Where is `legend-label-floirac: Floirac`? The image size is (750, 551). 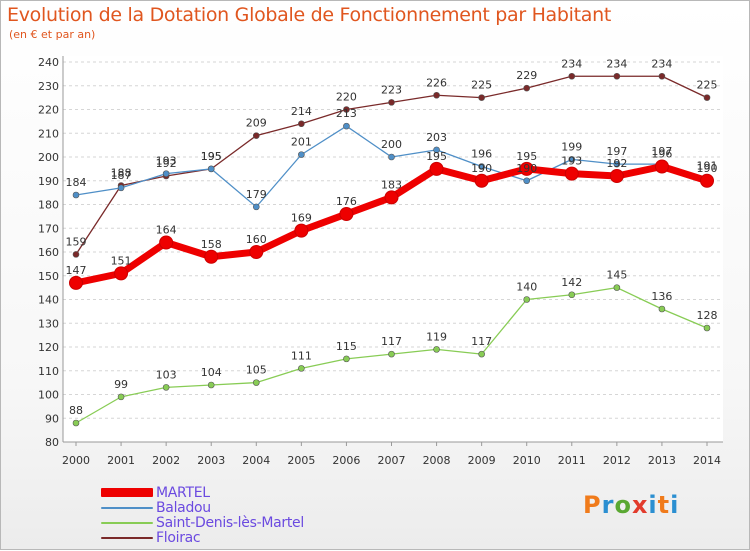
legend-label-floirac: Floirac is located at coordinates (178, 538).